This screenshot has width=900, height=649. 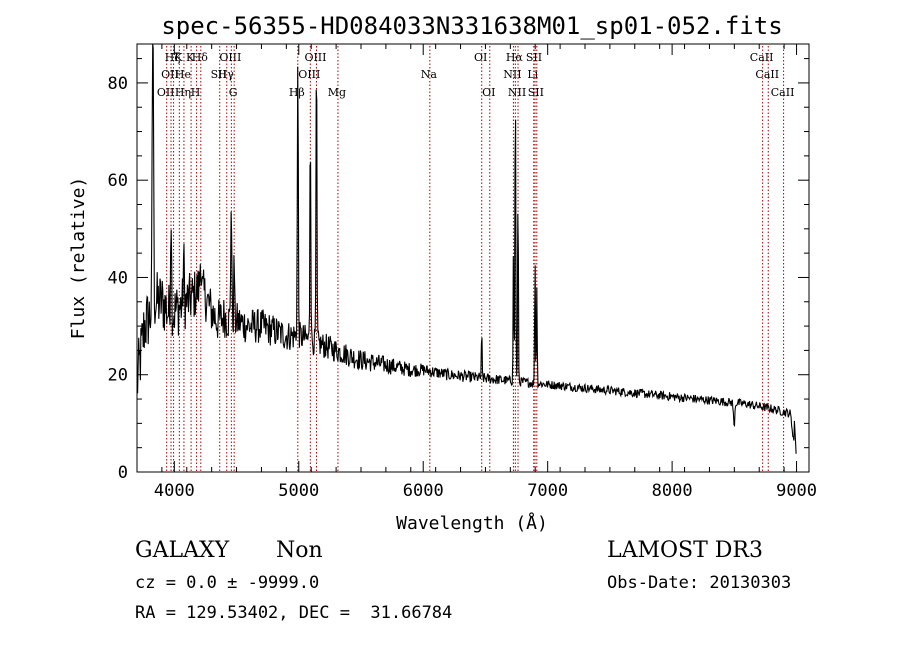 What do you see at coordinates (200, 57) in the screenshot?
I see `line-marker-label: Hδ` at bounding box center [200, 57].